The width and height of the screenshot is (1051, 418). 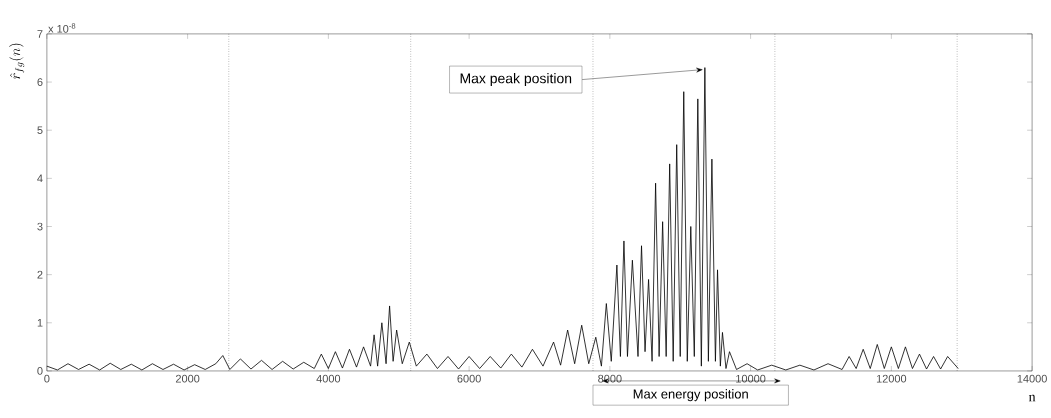 I want to click on x-axis-title: n, so click(x=1032, y=398).